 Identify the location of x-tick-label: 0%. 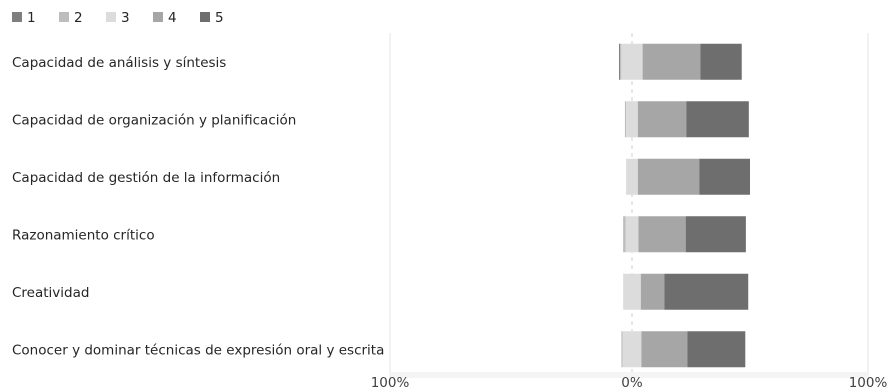
(632, 382).